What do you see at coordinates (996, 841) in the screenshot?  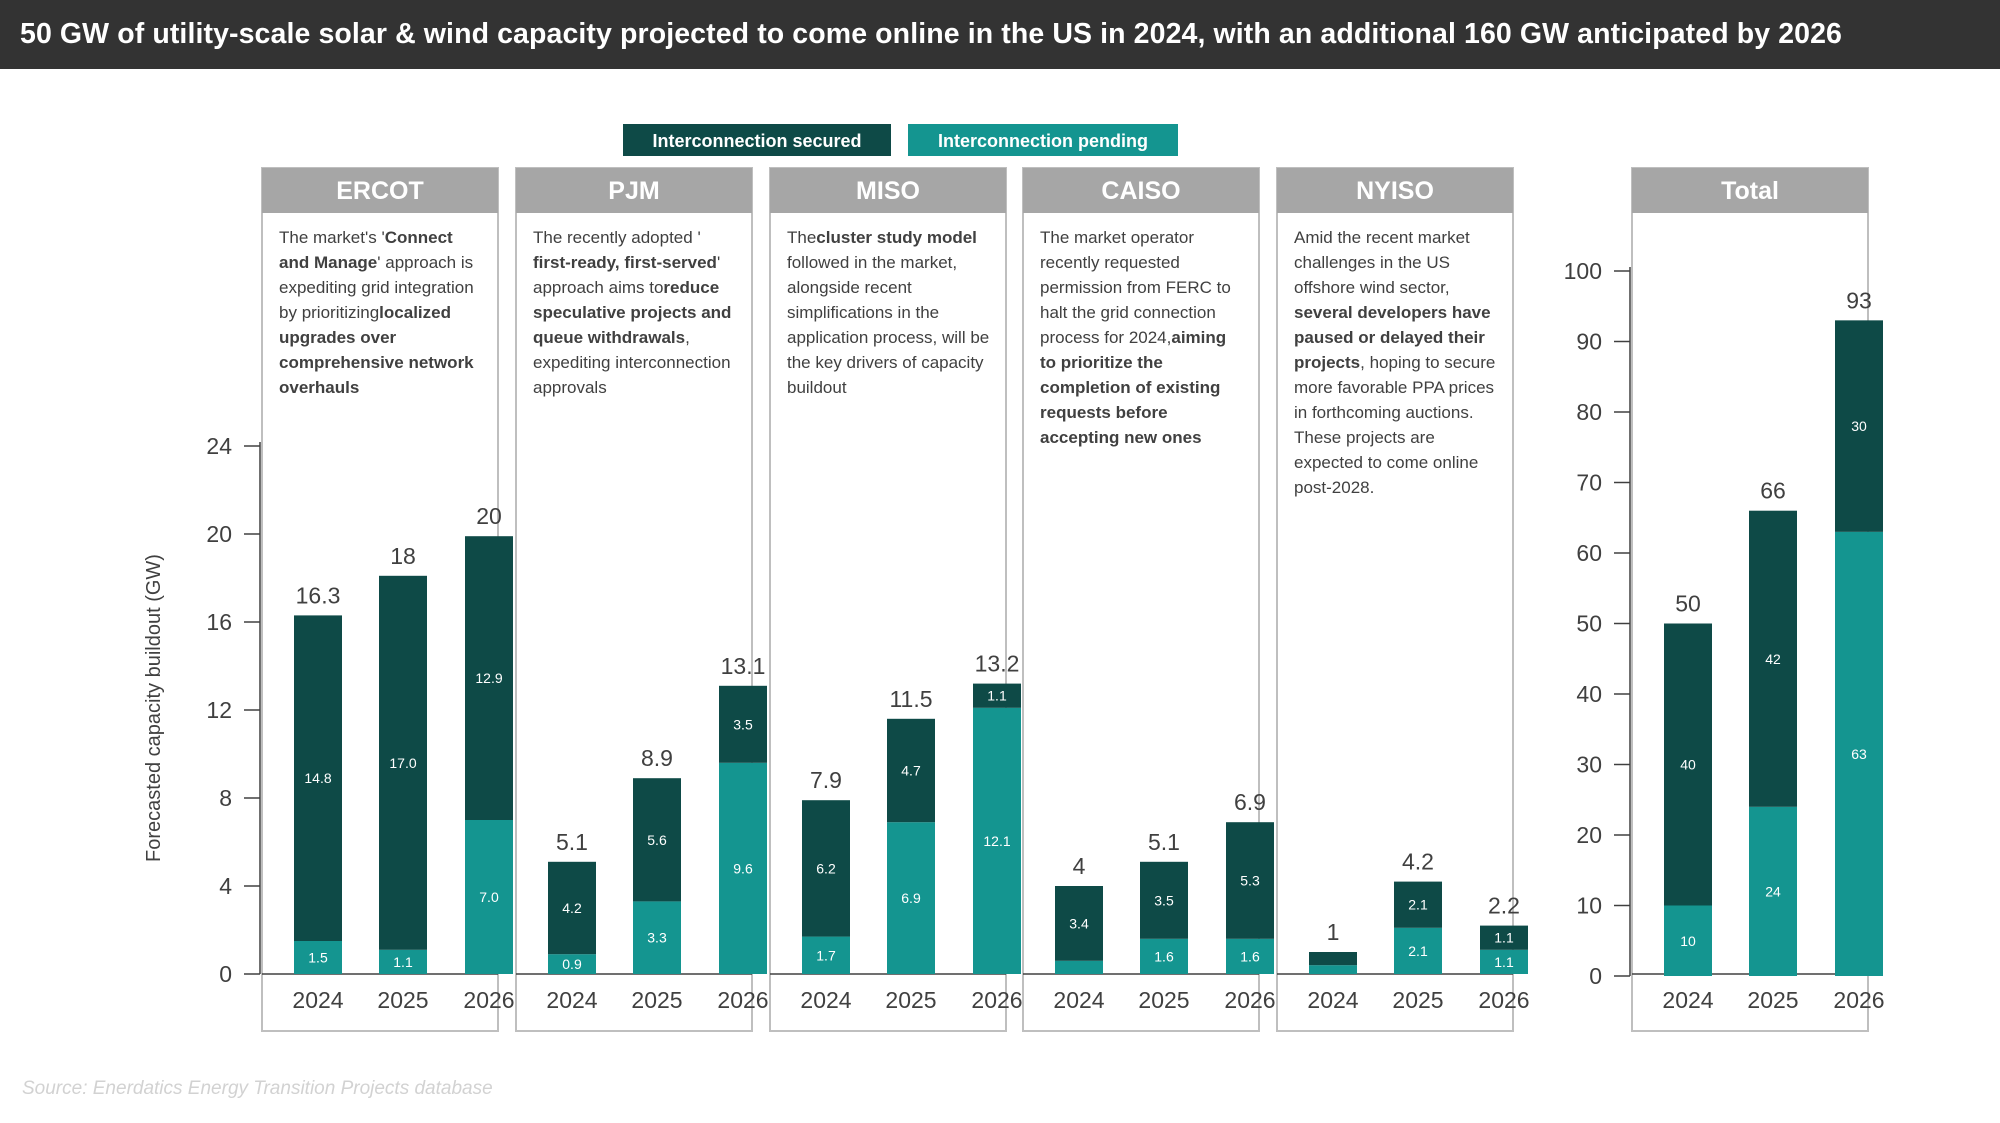 I see `panel-data-label: 12.1` at bounding box center [996, 841].